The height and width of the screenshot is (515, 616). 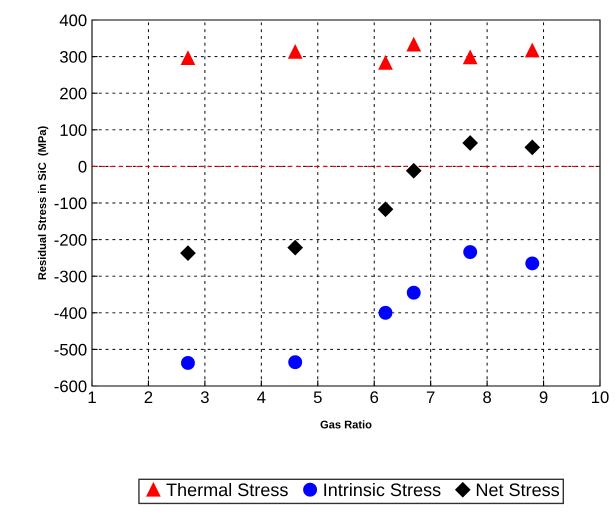 What do you see at coordinates (70, 203) in the screenshot?
I see `y-tick-label: -100` at bounding box center [70, 203].